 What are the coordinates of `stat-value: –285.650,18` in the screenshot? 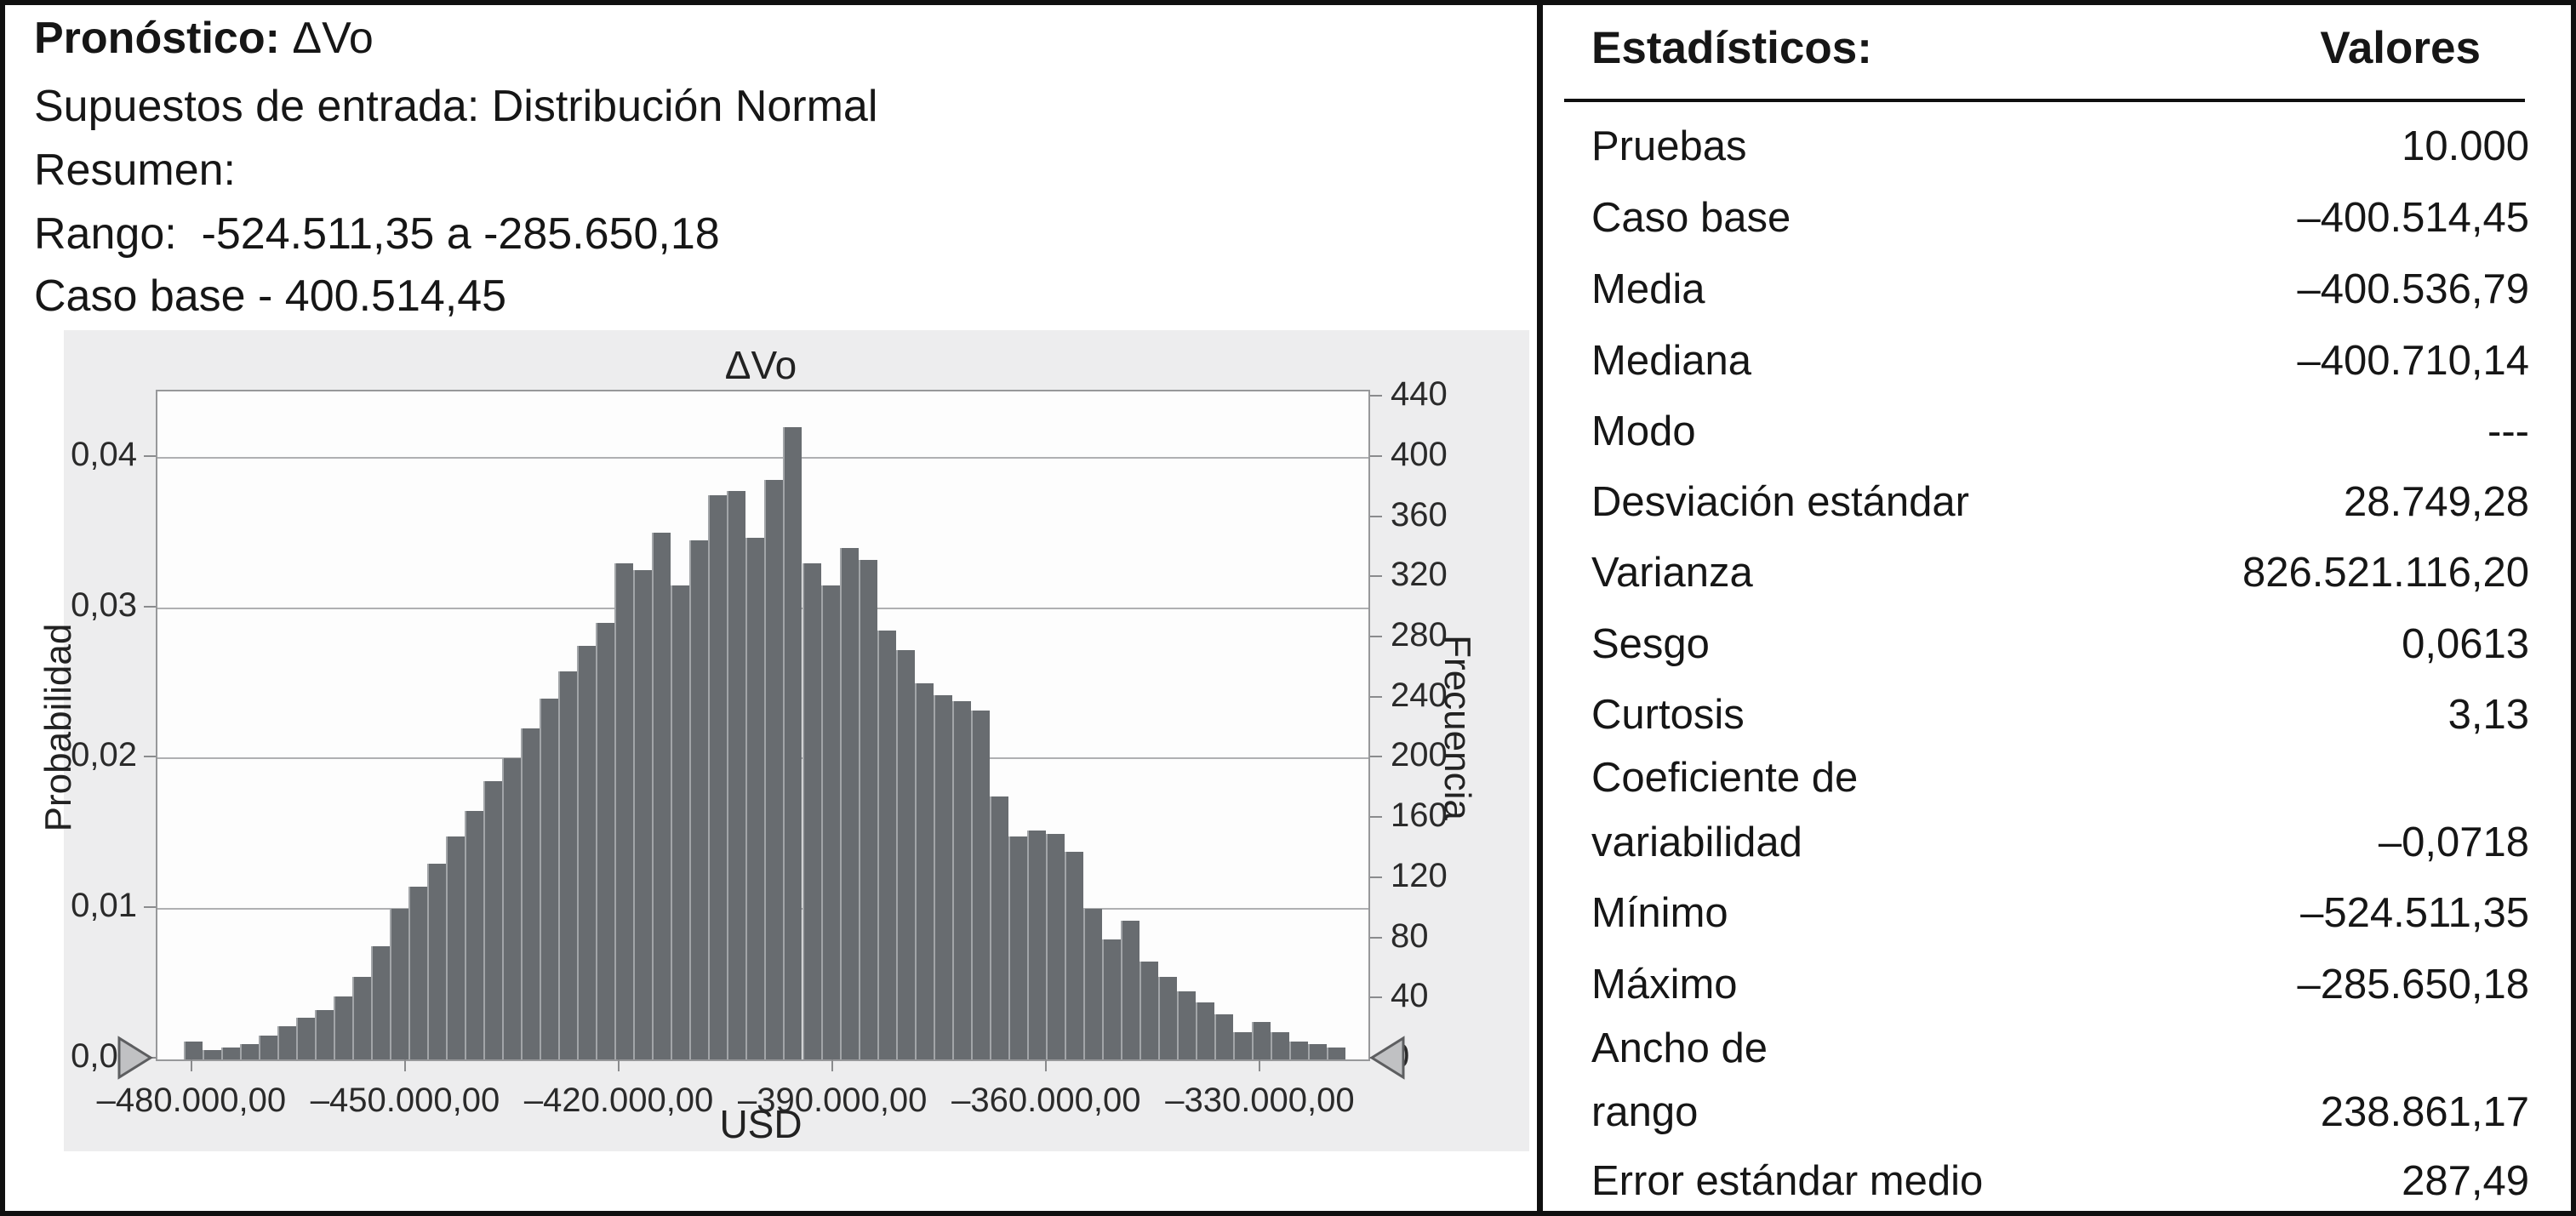 It's located at (2413, 985).